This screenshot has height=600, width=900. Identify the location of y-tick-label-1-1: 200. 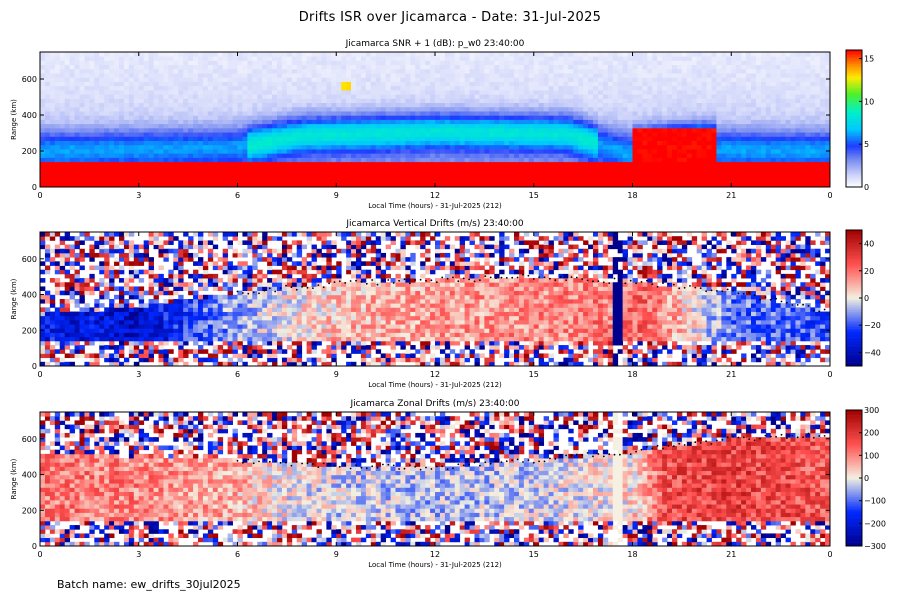
(29, 330).